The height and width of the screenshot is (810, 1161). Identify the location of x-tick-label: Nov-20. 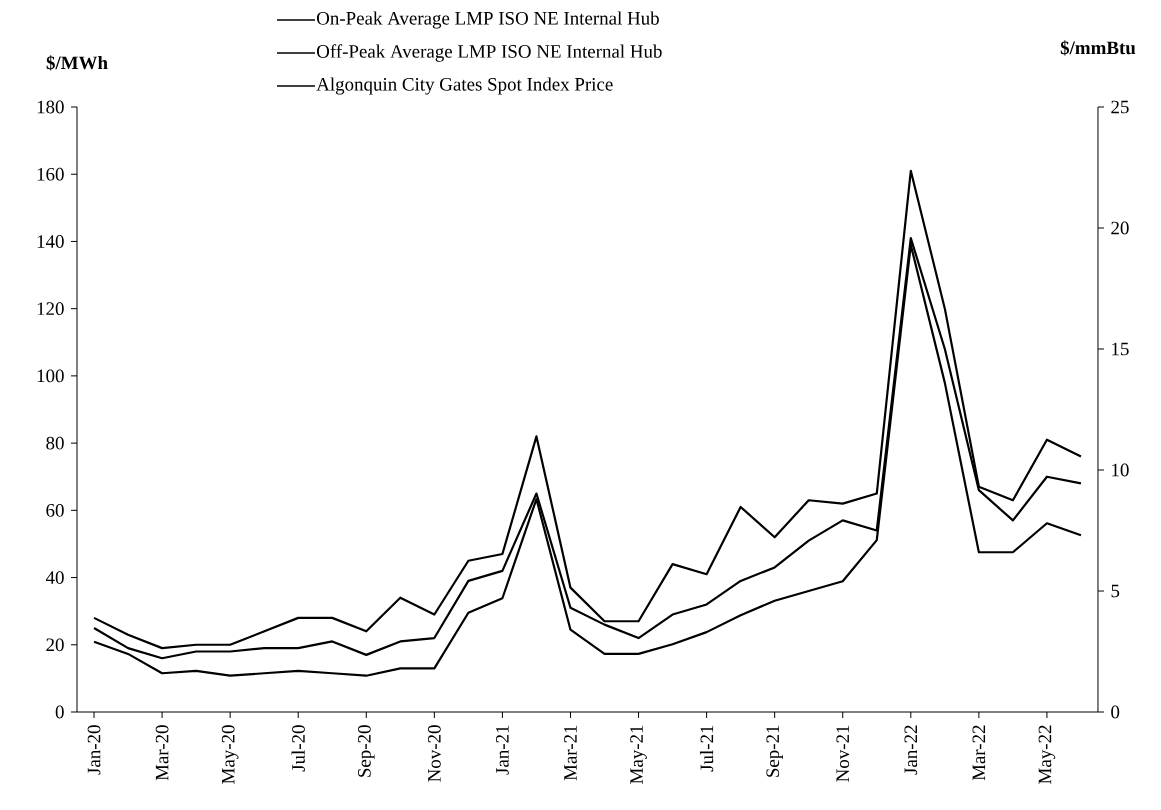
(434, 753).